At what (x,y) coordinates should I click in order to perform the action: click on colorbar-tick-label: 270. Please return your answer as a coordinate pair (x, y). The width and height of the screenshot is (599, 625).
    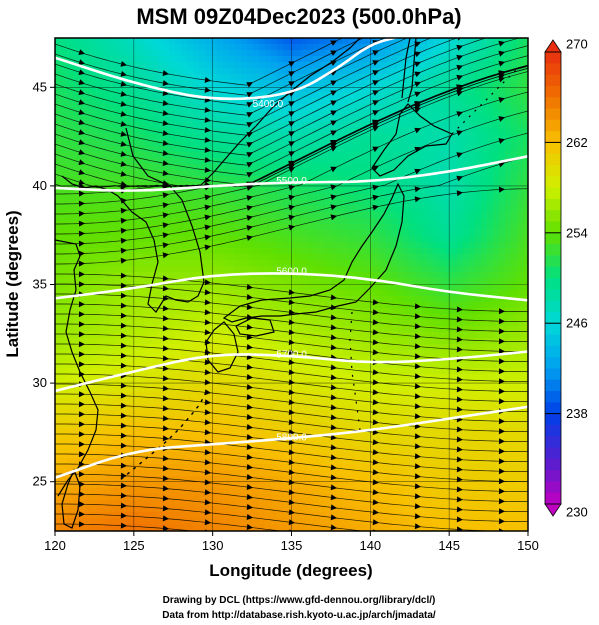
    Looking at the image, I should click on (577, 44).